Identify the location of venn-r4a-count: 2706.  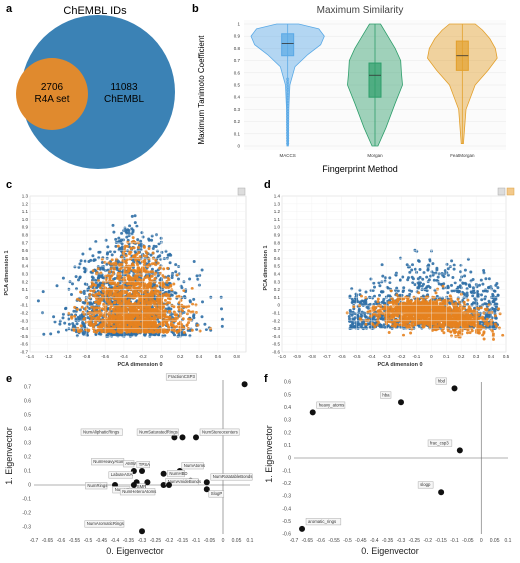
(52, 87).